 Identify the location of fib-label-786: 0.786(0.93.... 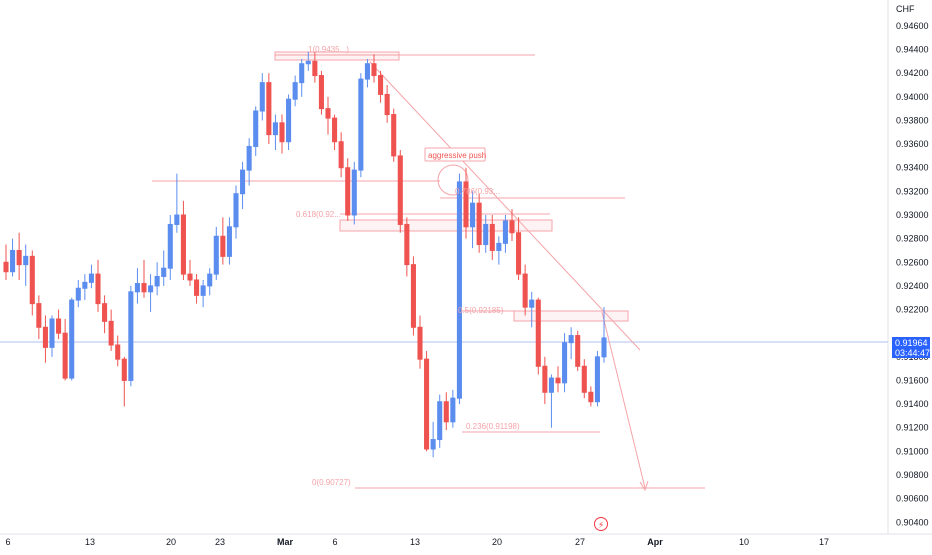
(477, 191).